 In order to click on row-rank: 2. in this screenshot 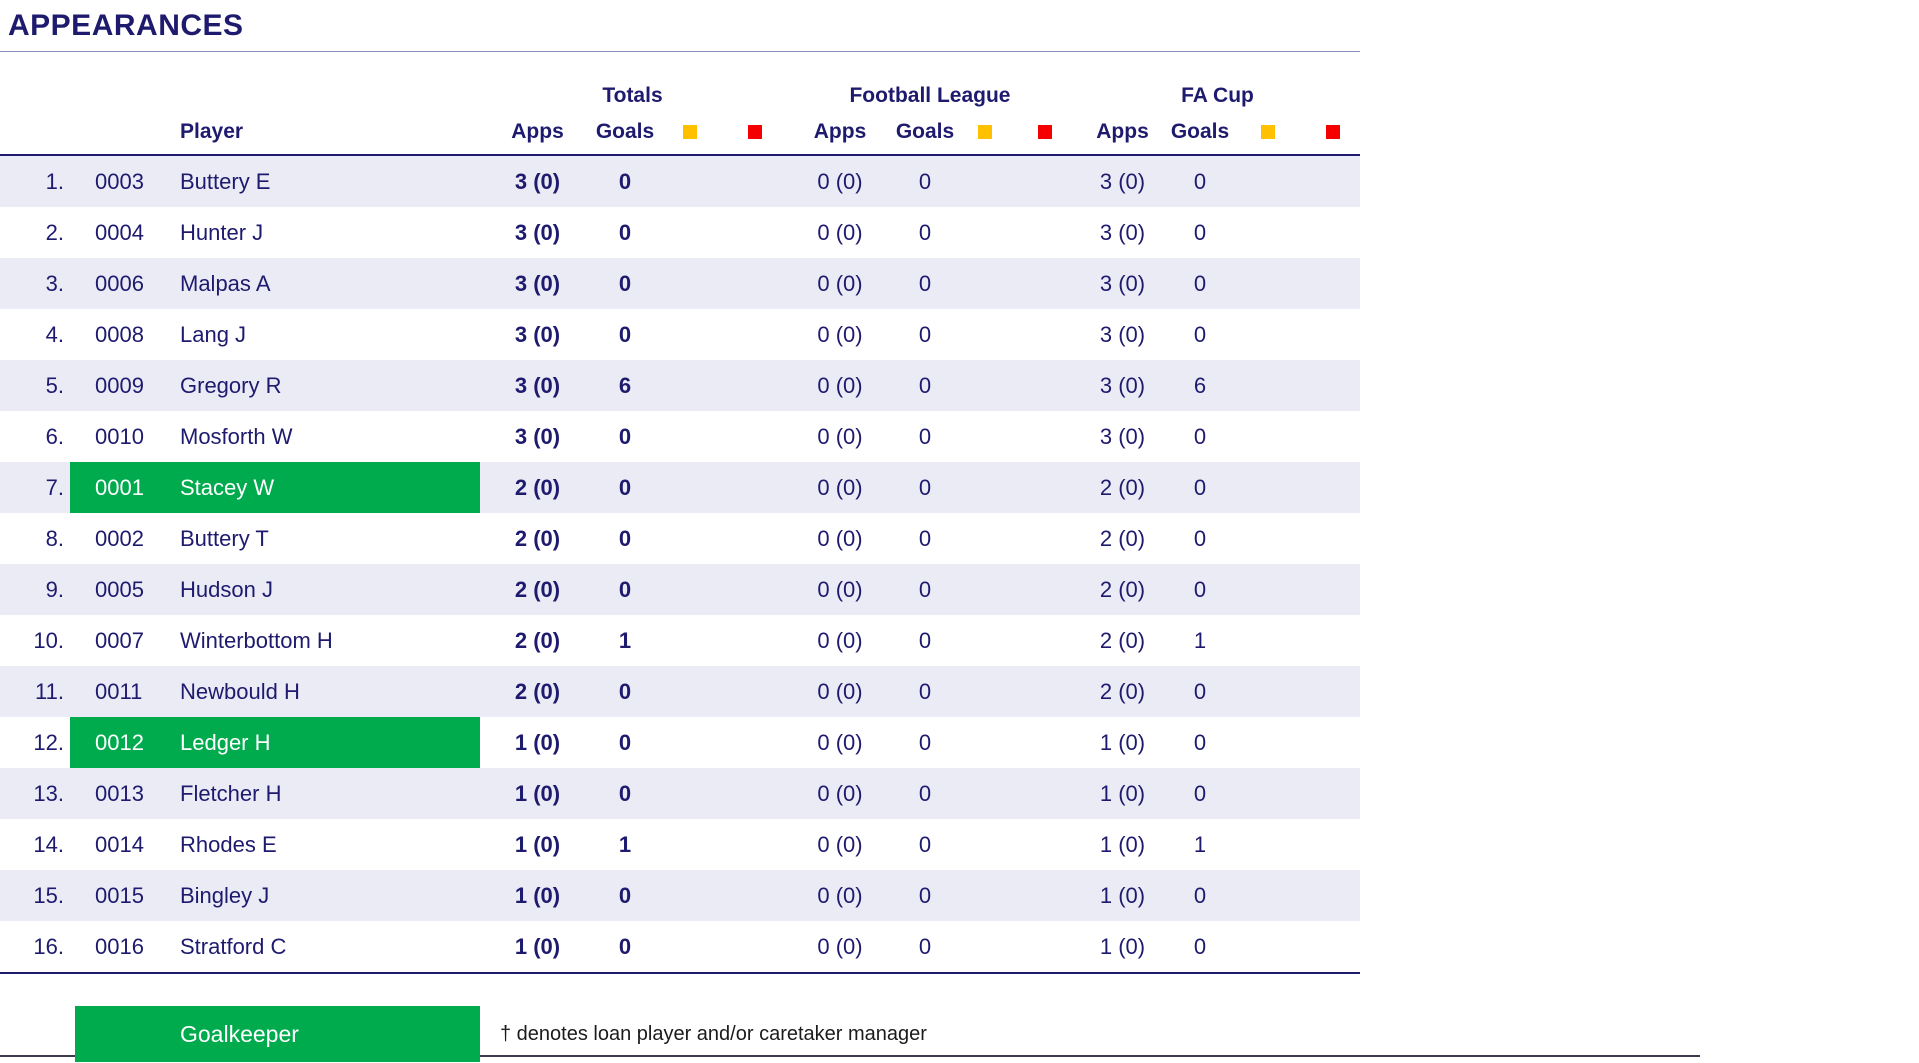, I will do `click(54, 232)`.